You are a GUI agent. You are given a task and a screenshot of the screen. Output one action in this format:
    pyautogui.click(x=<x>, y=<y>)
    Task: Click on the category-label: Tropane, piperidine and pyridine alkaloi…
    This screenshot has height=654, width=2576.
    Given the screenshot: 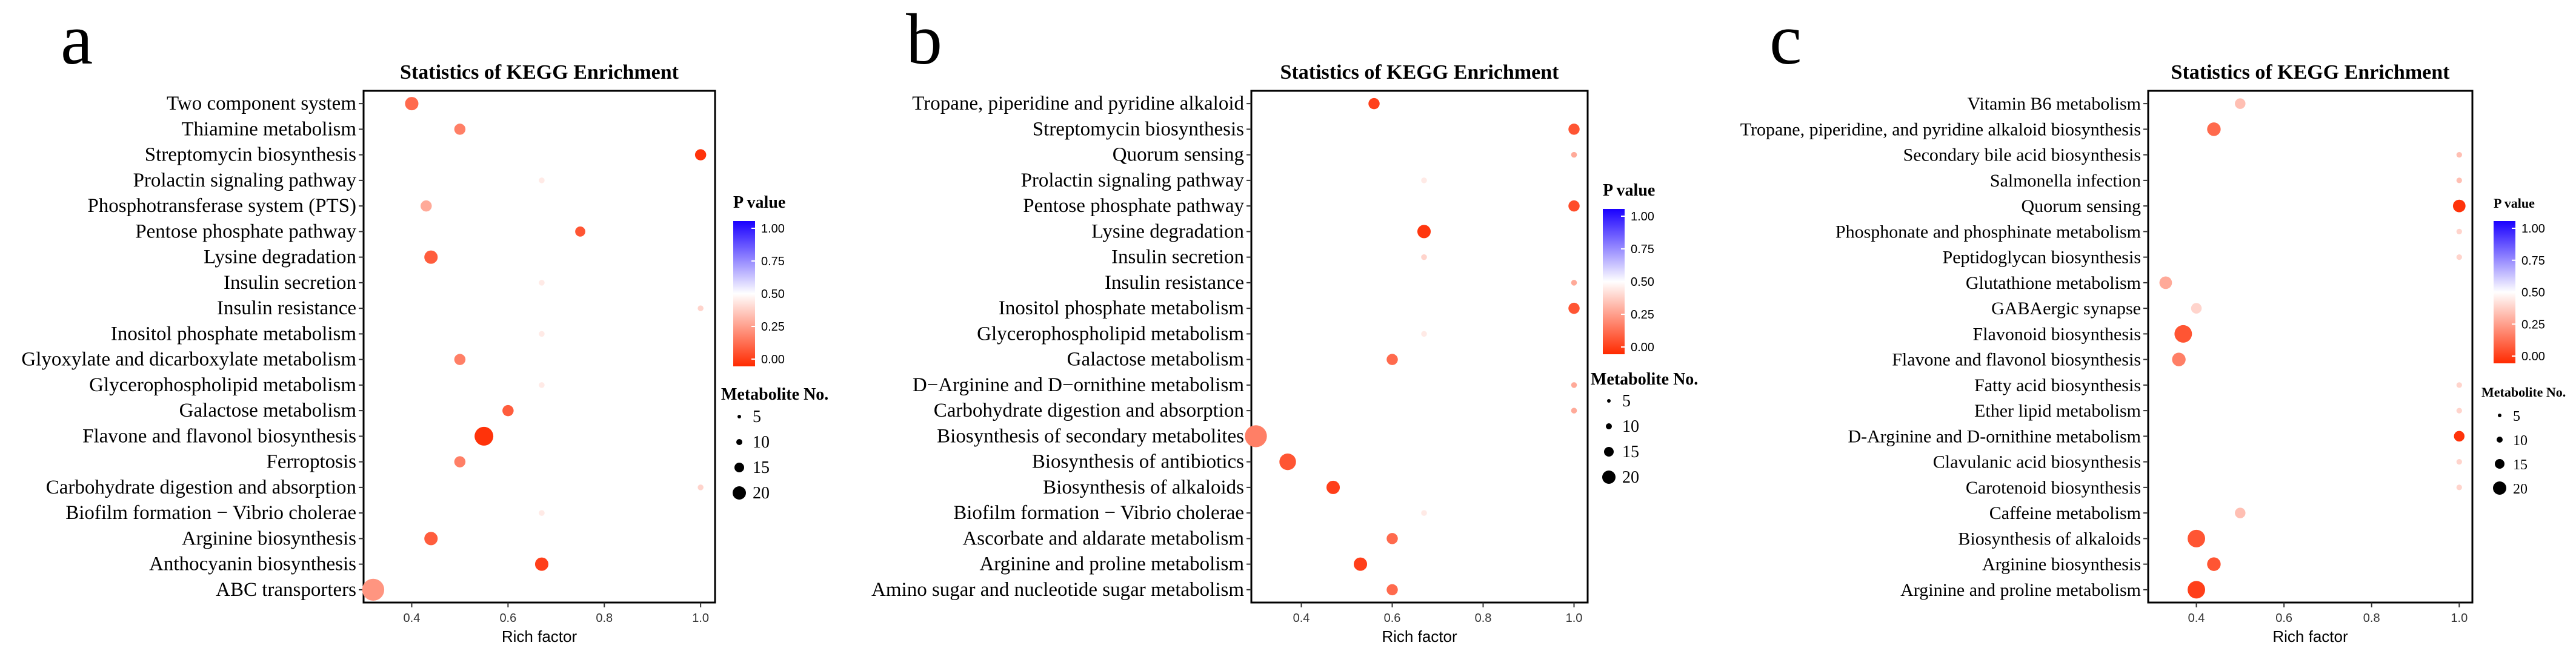 What is the action you would take?
    pyautogui.click(x=1078, y=103)
    